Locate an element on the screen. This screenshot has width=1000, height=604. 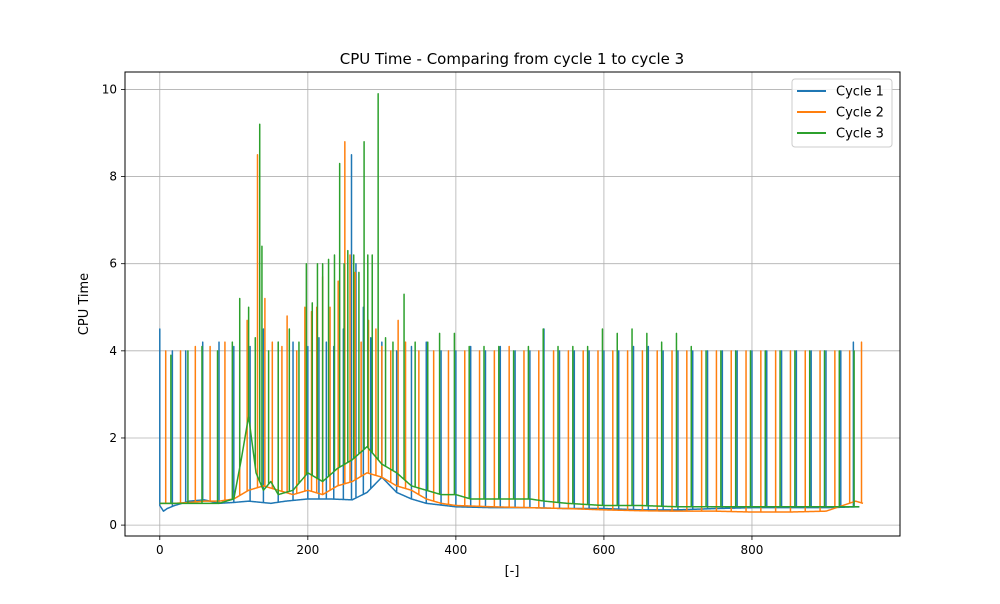
legend: Cycle 1 Cycle 2 Cycle 3 is located at coordinates (842, 113).